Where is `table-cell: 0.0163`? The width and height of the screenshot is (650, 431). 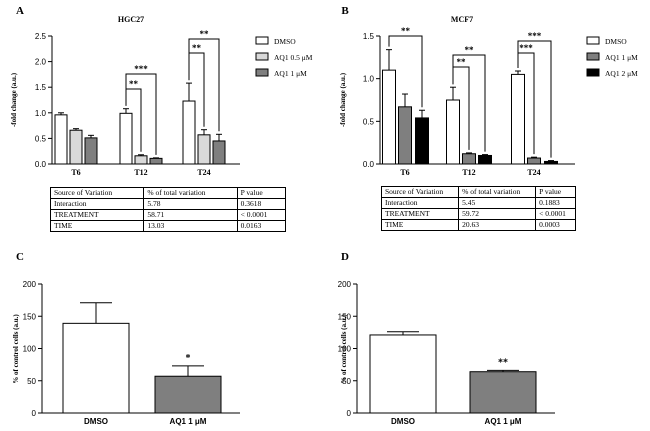
table-cell: 0.0163 is located at coordinates (261, 226).